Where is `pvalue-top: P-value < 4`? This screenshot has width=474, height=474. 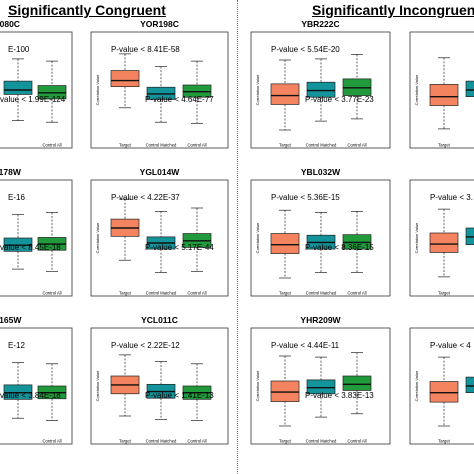 pvalue-top: P-value < 4 is located at coordinates (450, 345).